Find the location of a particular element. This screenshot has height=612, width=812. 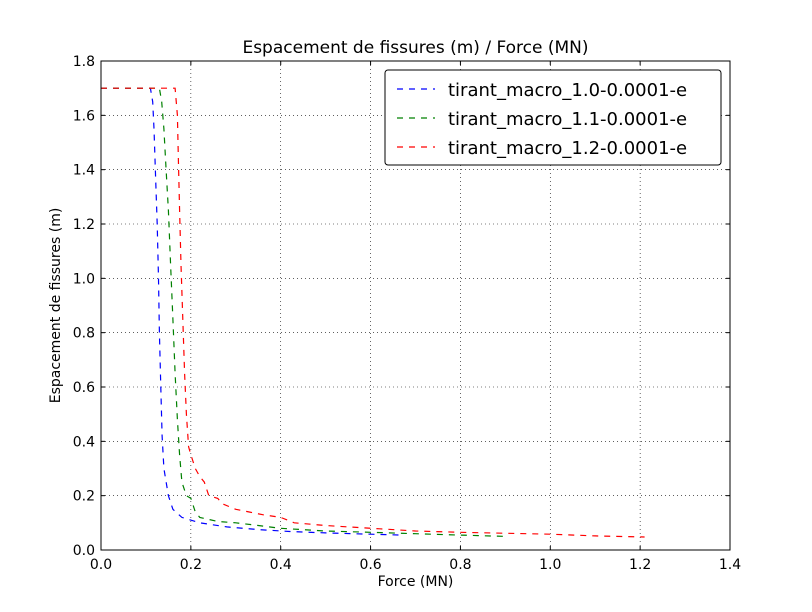

chart-title: Espacement de fissures (m) / Force (MN) is located at coordinates (415, 48).